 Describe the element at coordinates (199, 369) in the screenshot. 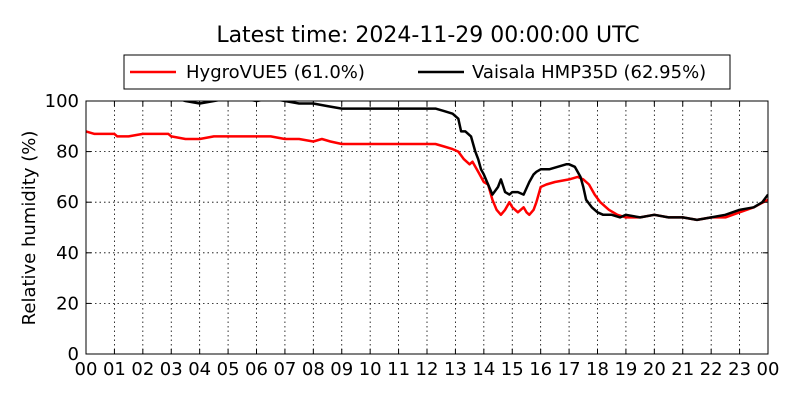

I see `x-tick-label: 04` at that location.